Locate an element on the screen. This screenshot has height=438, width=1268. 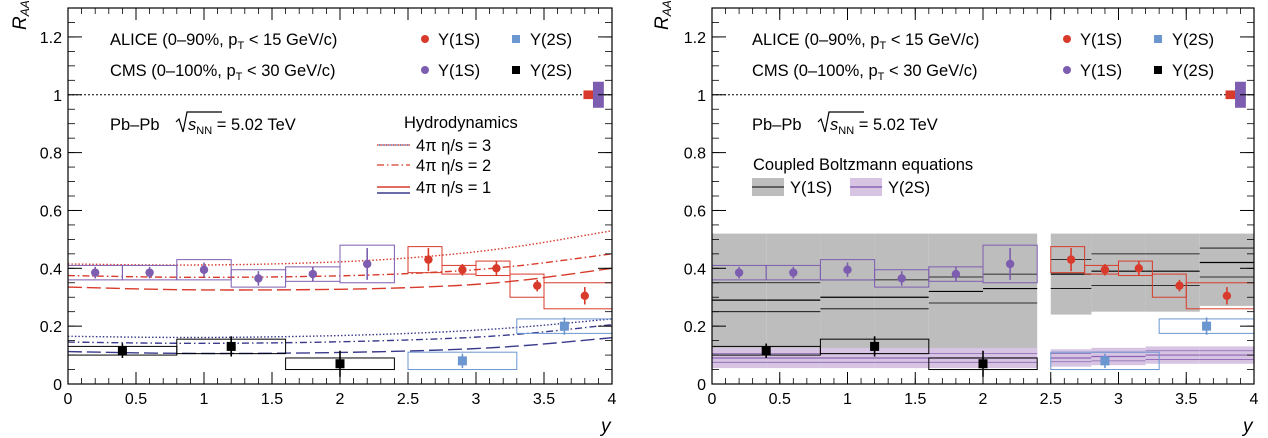
right-collision-system: Pb–Pb is located at coordinates (777, 125).